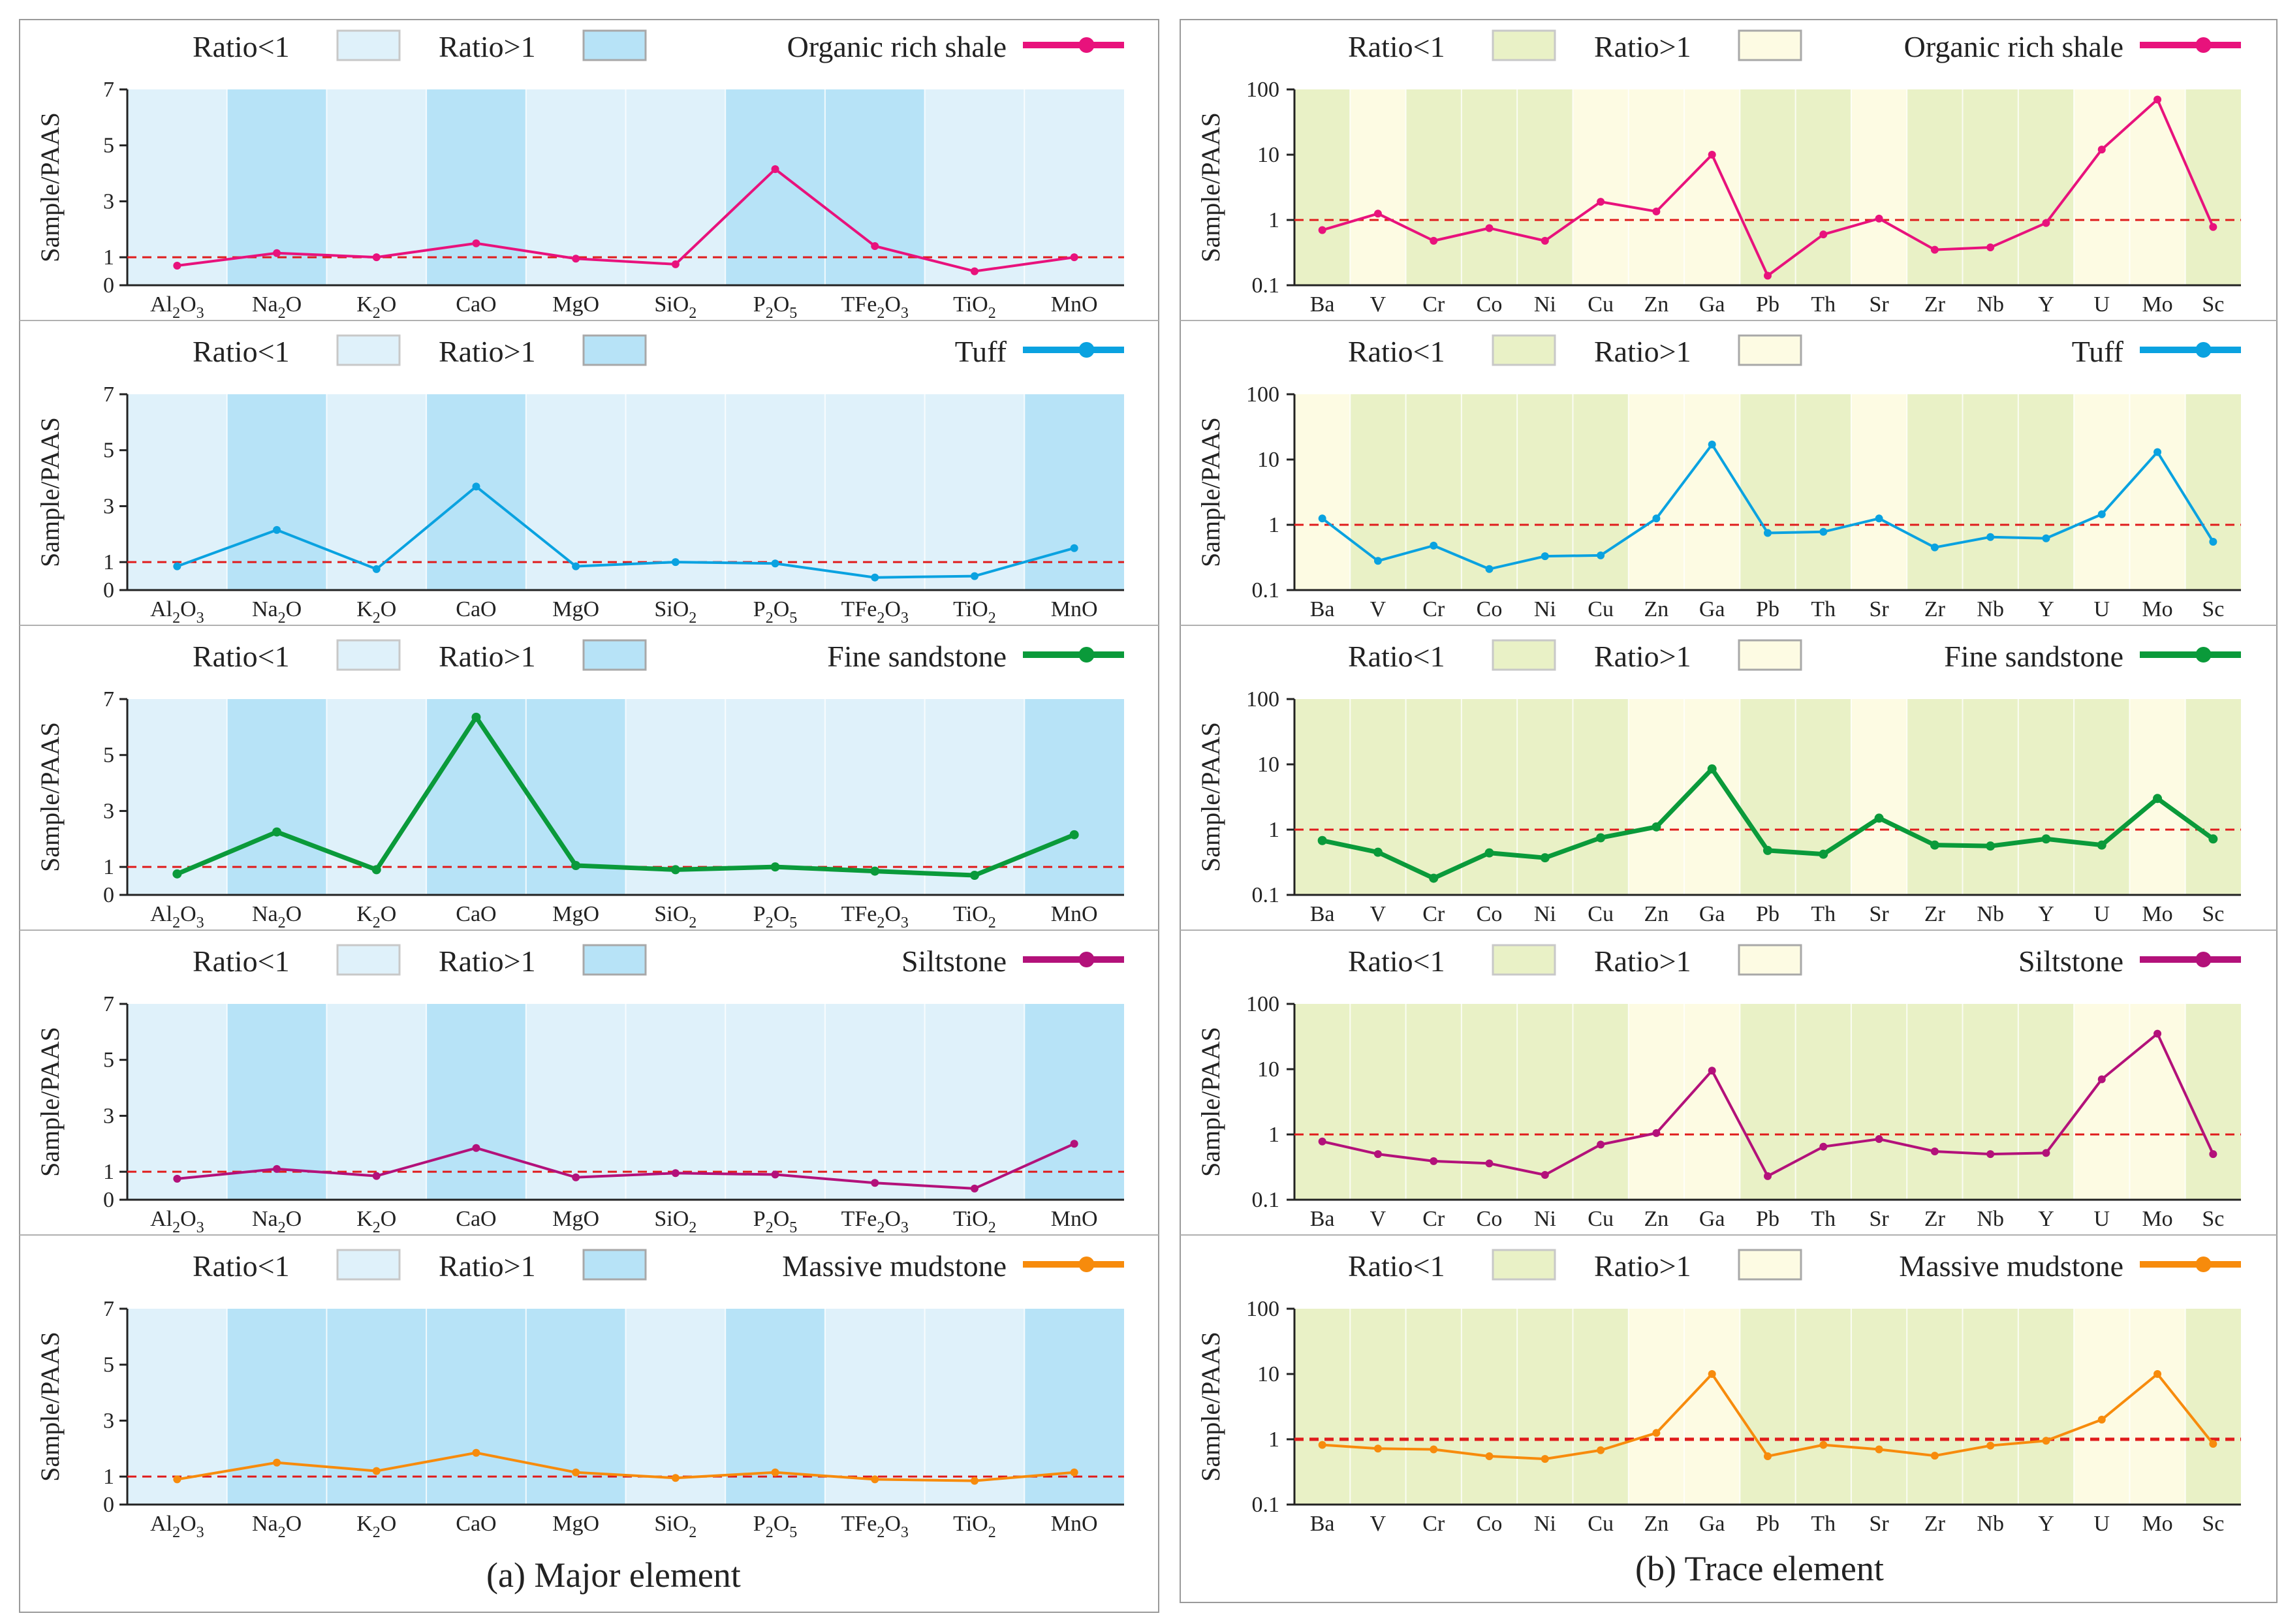 The image size is (2286, 1624). I want to click on x-tick-label: Nb, so click(1990, 914).